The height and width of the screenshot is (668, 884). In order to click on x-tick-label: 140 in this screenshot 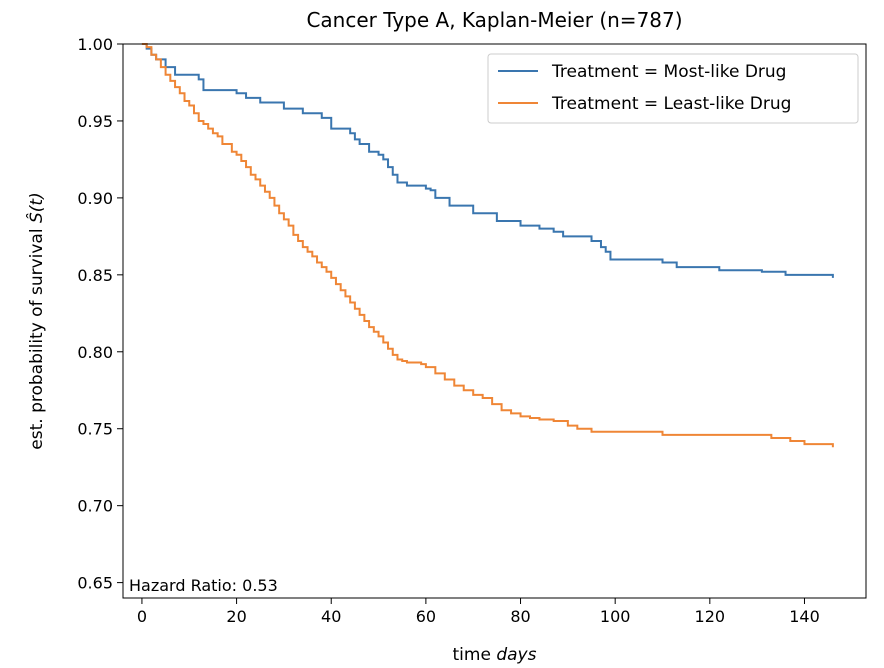, I will do `click(804, 616)`.